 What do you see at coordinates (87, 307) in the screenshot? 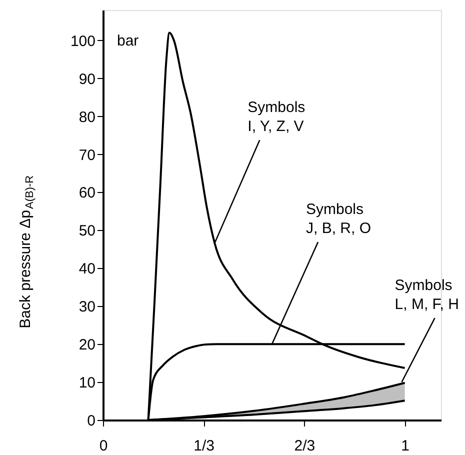
I see `y-tick-label: 30` at bounding box center [87, 307].